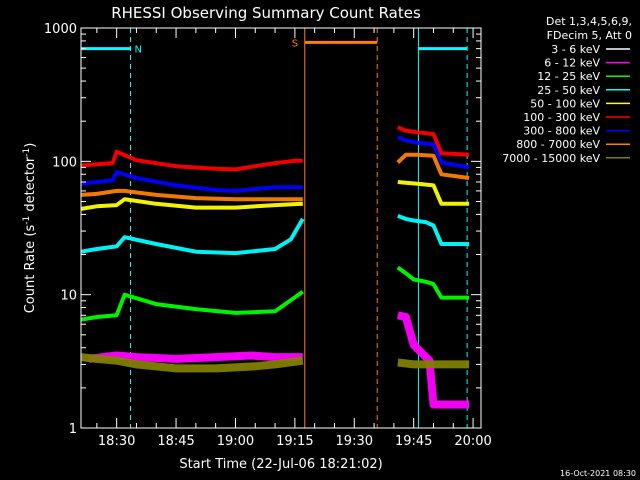  Describe the element at coordinates (575, 49) in the screenshot. I see `legend-label-0: 3 - 6 keV` at that location.